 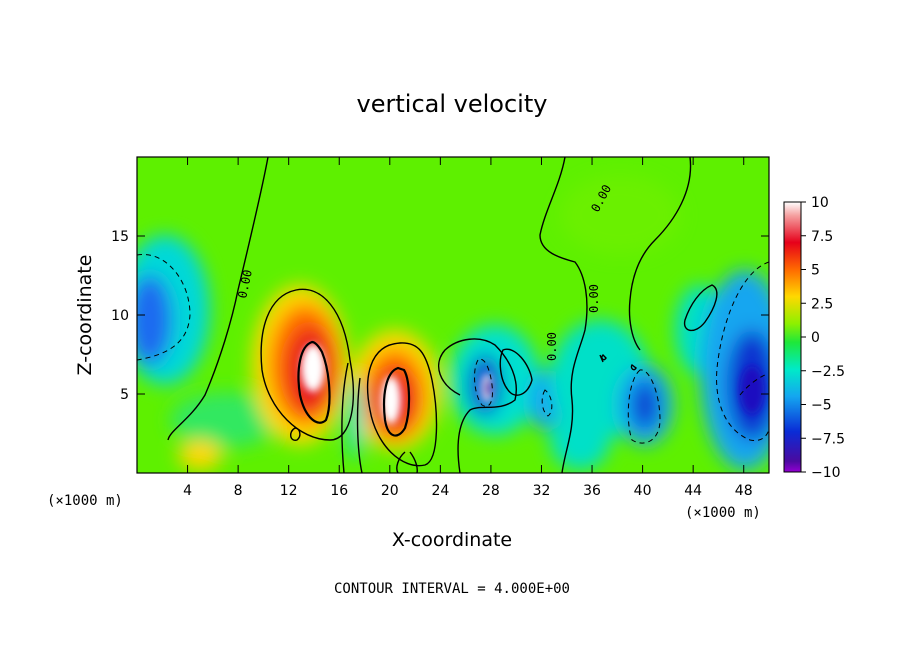 What do you see at coordinates (592, 491) in the screenshot?
I see `x-tick-label: 36` at bounding box center [592, 491].